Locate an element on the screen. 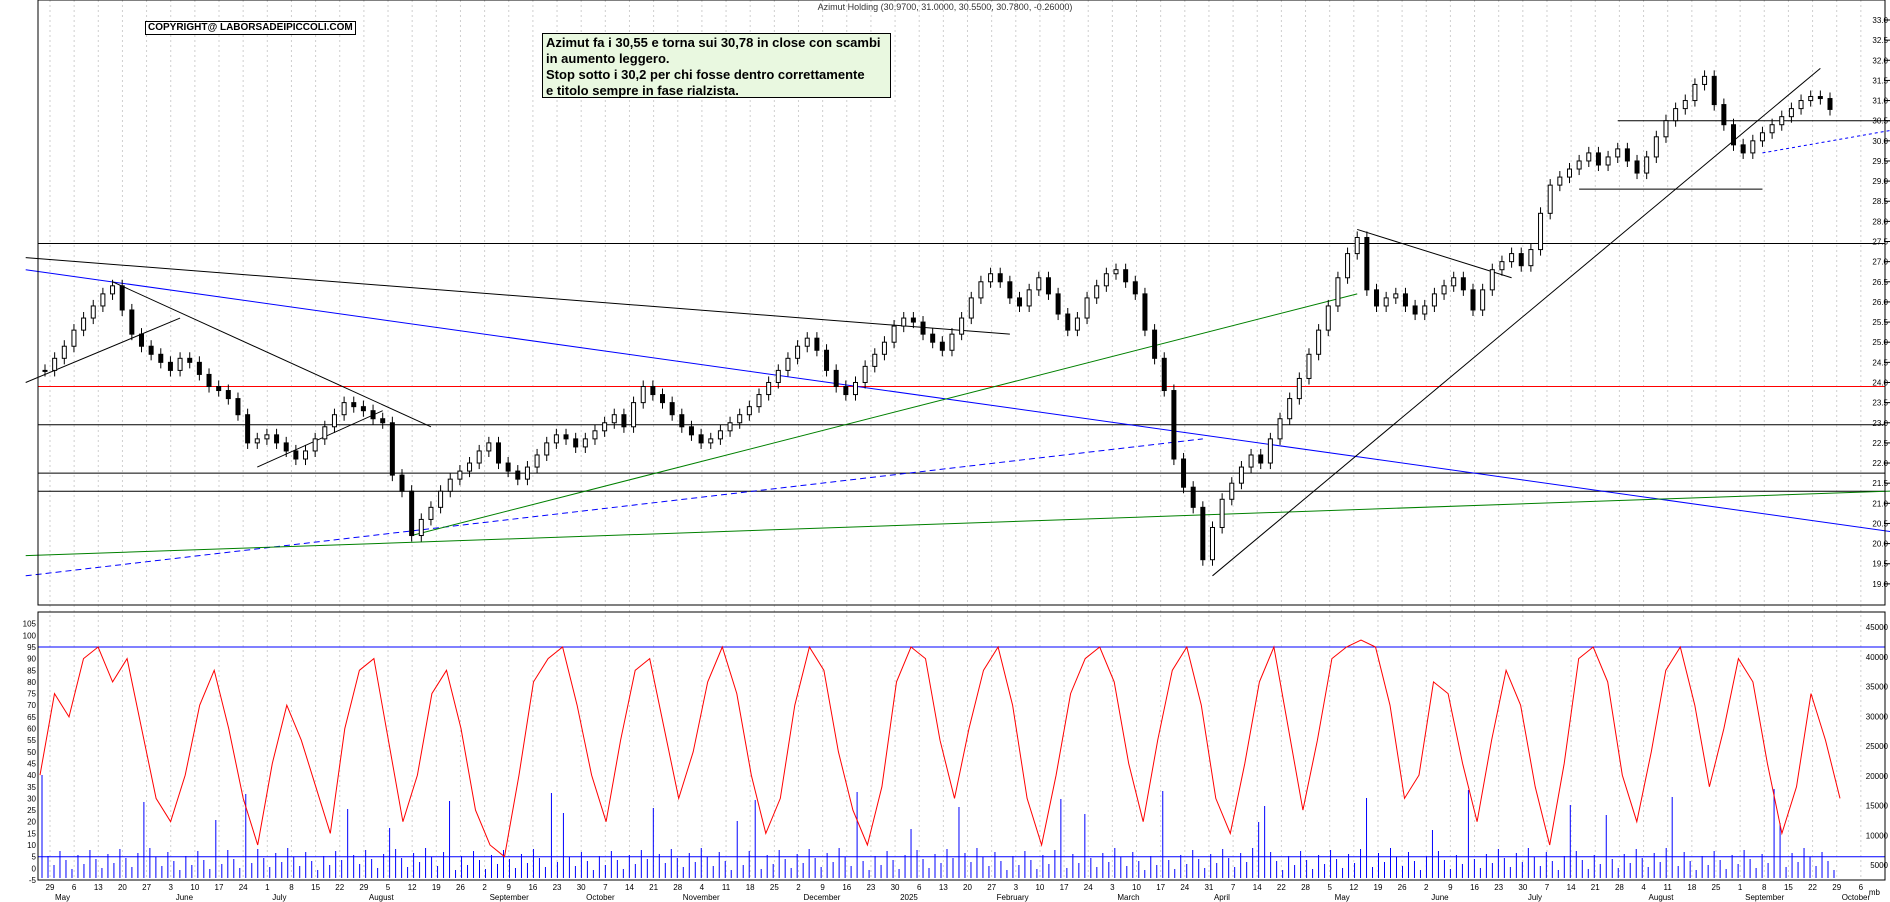 The width and height of the screenshot is (1890, 902). x-day-label: 27 is located at coordinates (146, 887).